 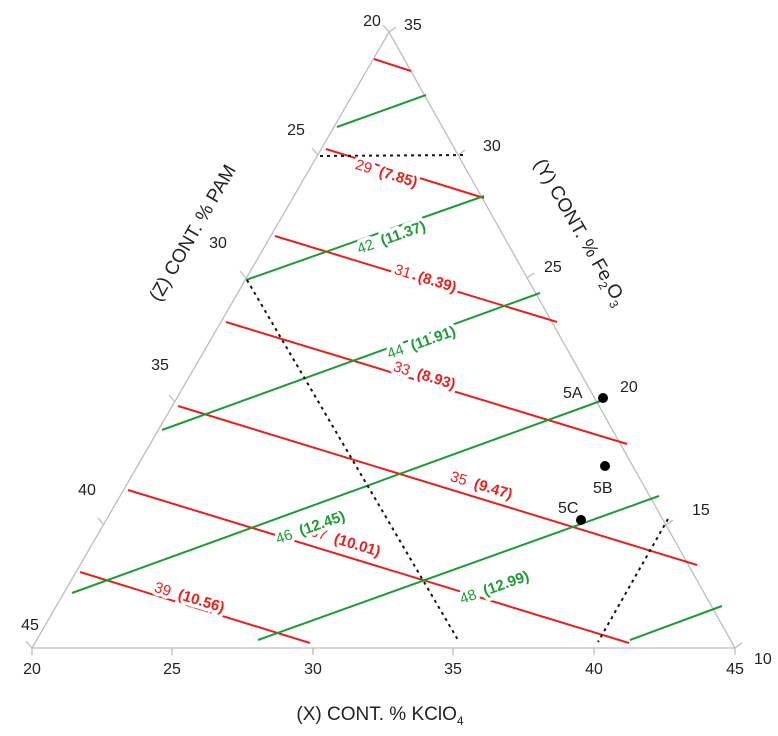 I want to click on z-tick-label: 25, so click(x=296, y=130).